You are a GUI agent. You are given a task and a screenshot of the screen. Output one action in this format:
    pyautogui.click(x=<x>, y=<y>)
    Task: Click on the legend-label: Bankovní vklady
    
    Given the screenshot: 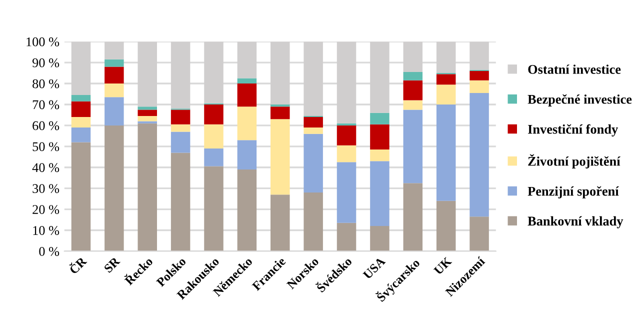 What is the action you would take?
    pyautogui.click(x=576, y=222)
    